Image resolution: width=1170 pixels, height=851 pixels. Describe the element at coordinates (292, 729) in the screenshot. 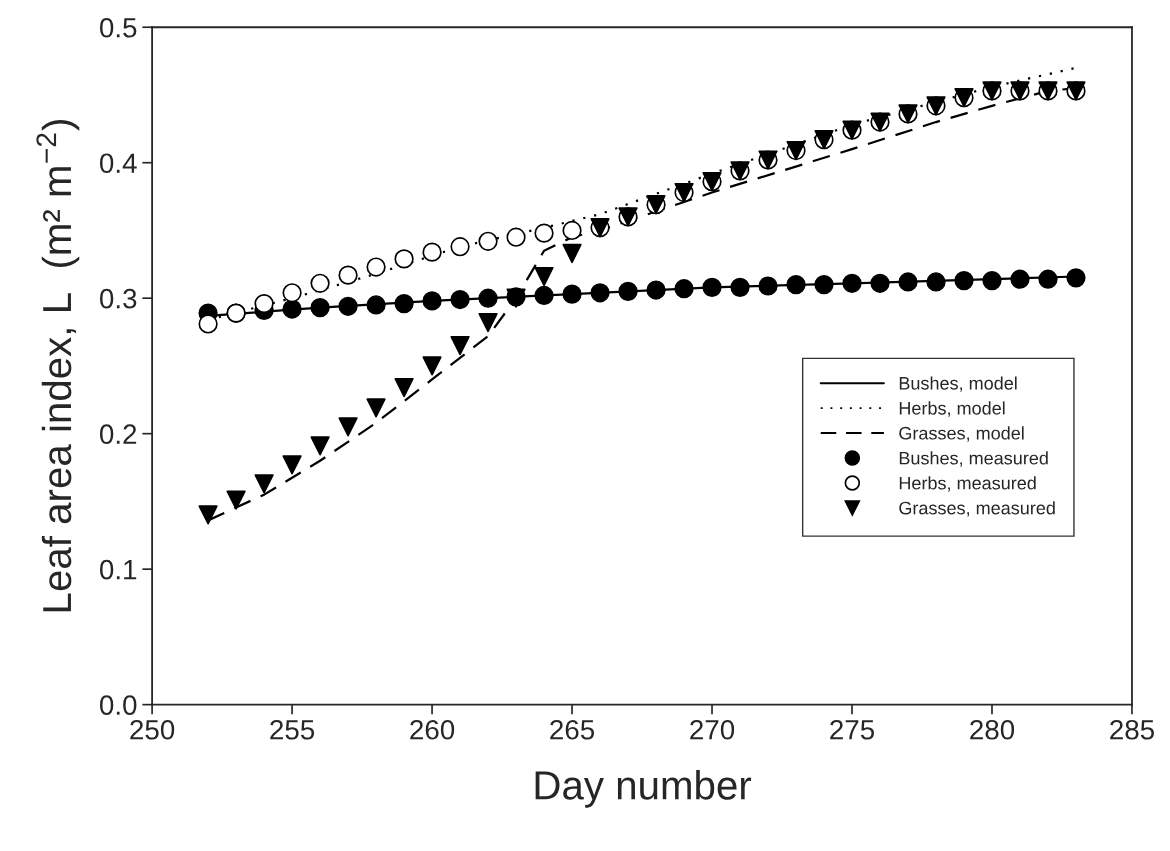

I see `x-tick-label: 255` at that location.